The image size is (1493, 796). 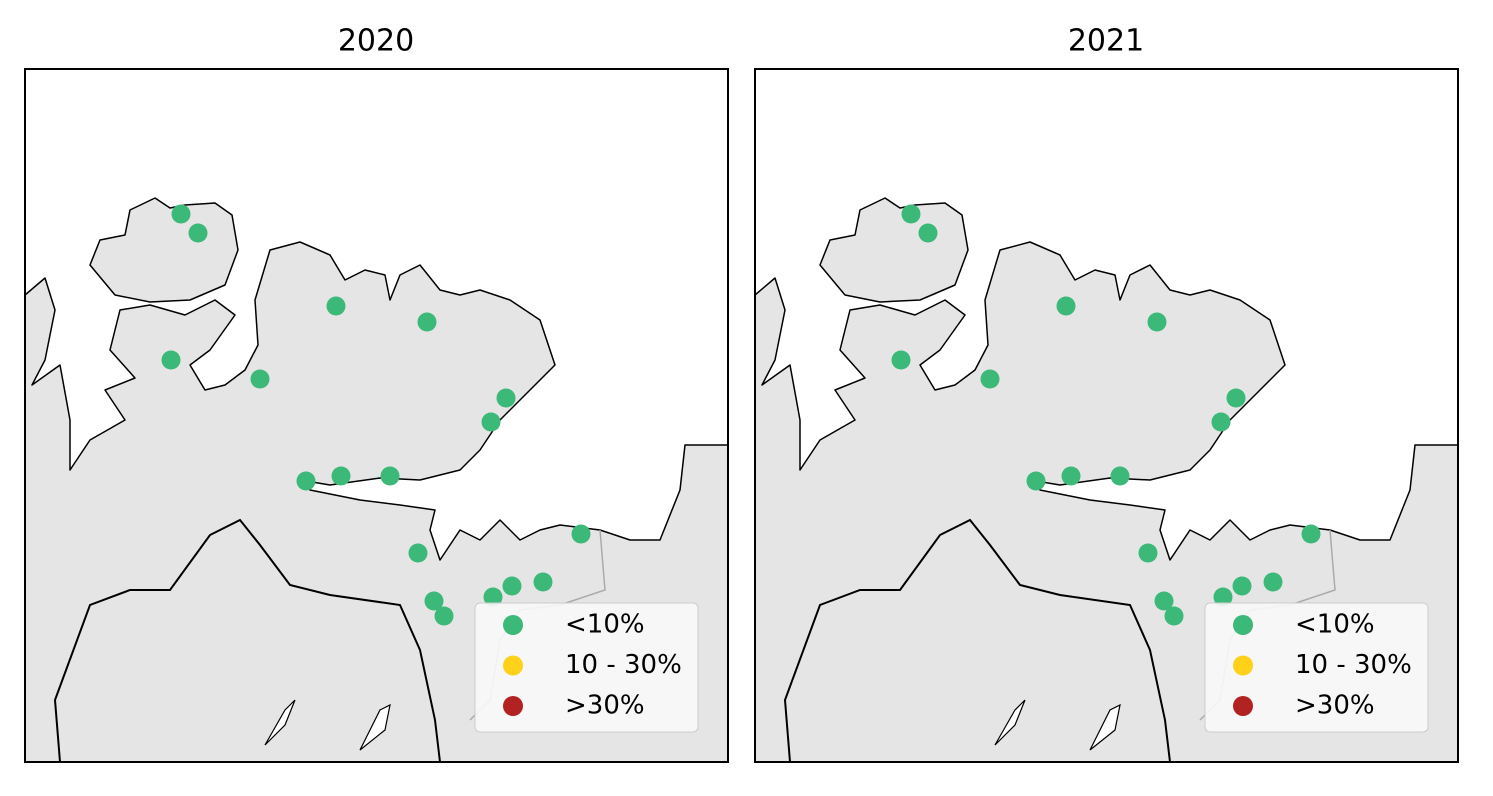 What do you see at coordinates (1106, 41) in the screenshot?
I see `panel-title: 2021` at bounding box center [1106, 41].